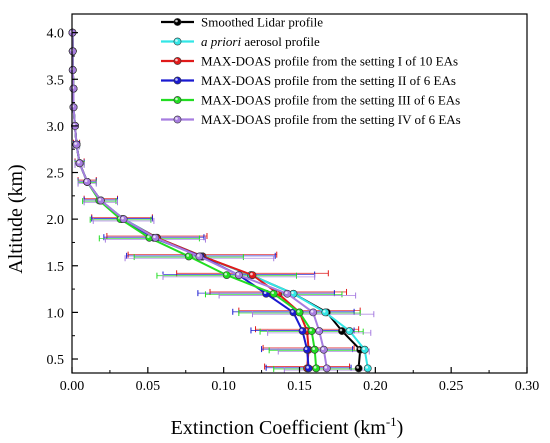  I want to click on legend-item: a priori aerosol profile, so click(240, 41).